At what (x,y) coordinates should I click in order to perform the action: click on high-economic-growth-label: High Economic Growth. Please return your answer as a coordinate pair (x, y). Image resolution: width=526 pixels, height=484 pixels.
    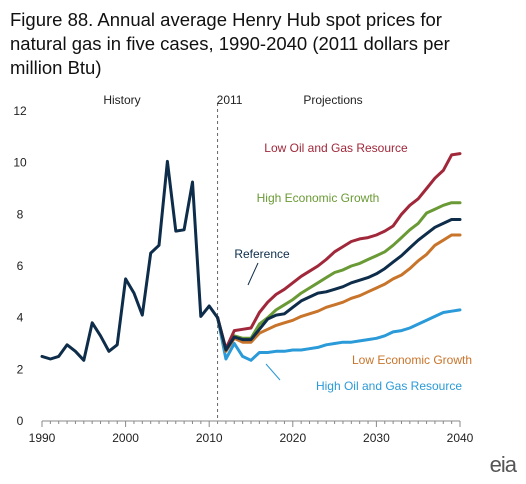
    Looking at the image, I should click on (318, 198).